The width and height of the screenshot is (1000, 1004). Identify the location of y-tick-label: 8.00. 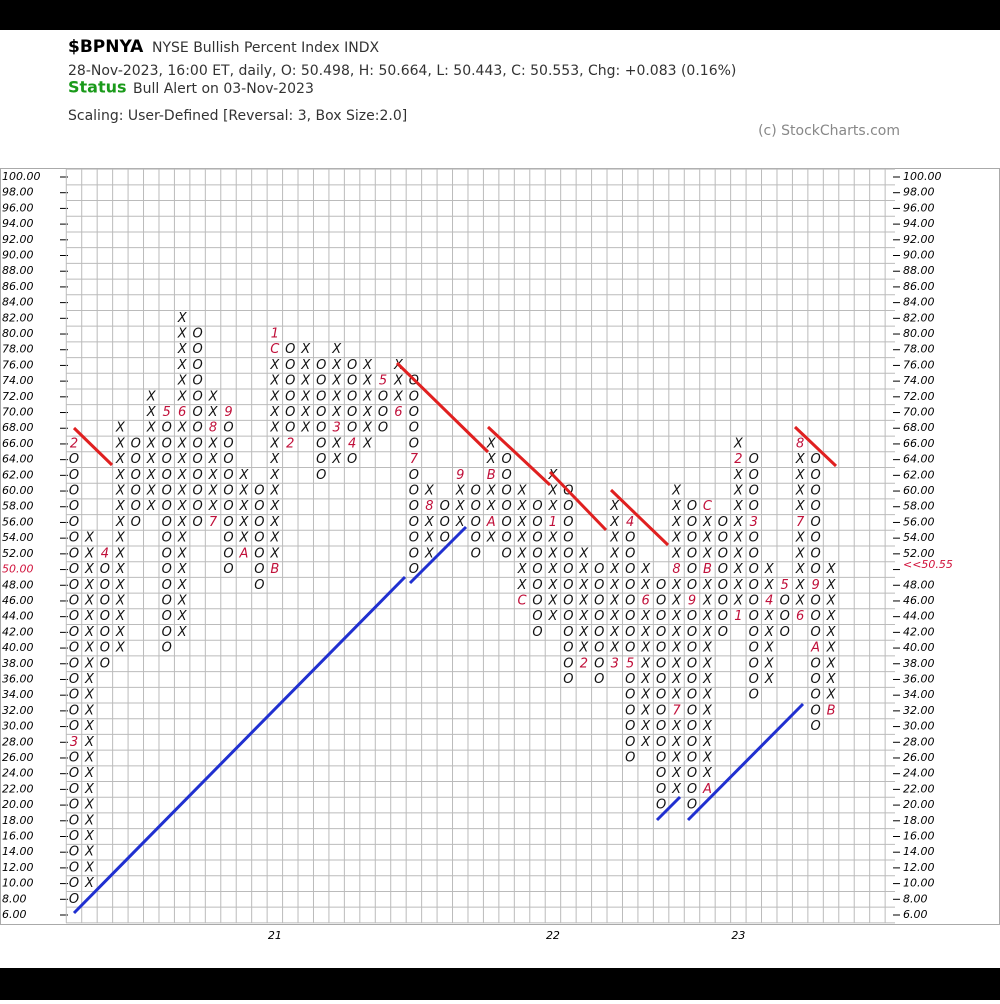
(14, 898).